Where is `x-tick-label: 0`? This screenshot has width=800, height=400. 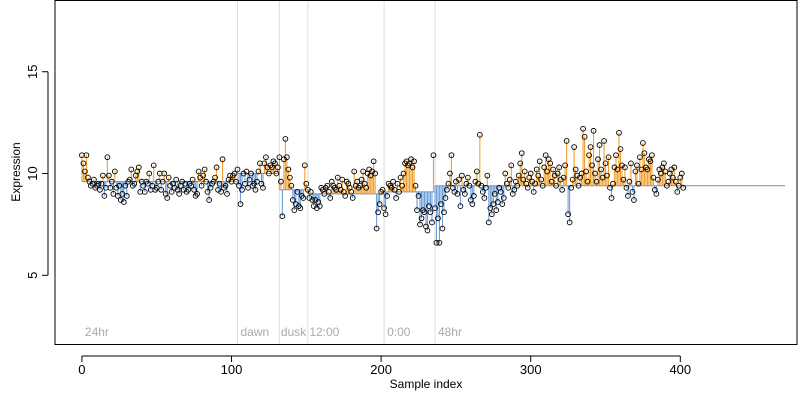
x-tick-label: 0 is located at coordinates (81, 369).